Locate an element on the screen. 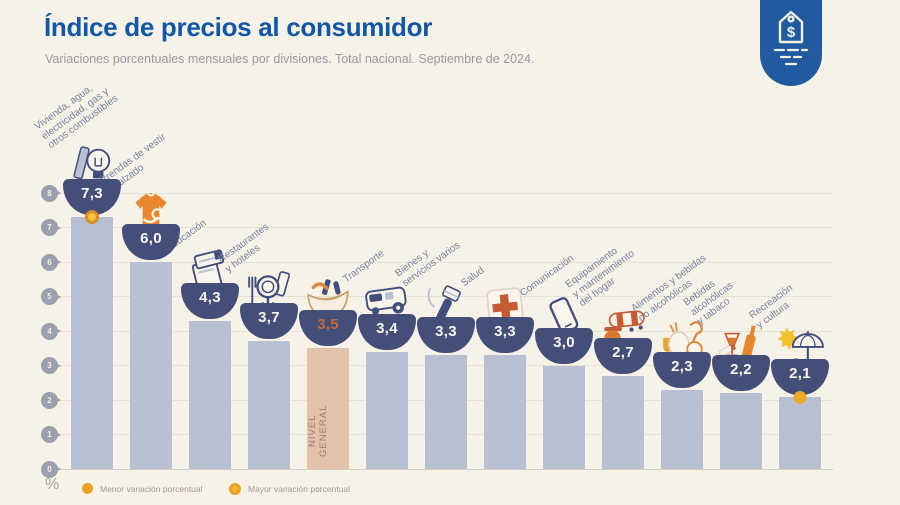  value-bowl: 6,0 is located at coordinates (151, 242).